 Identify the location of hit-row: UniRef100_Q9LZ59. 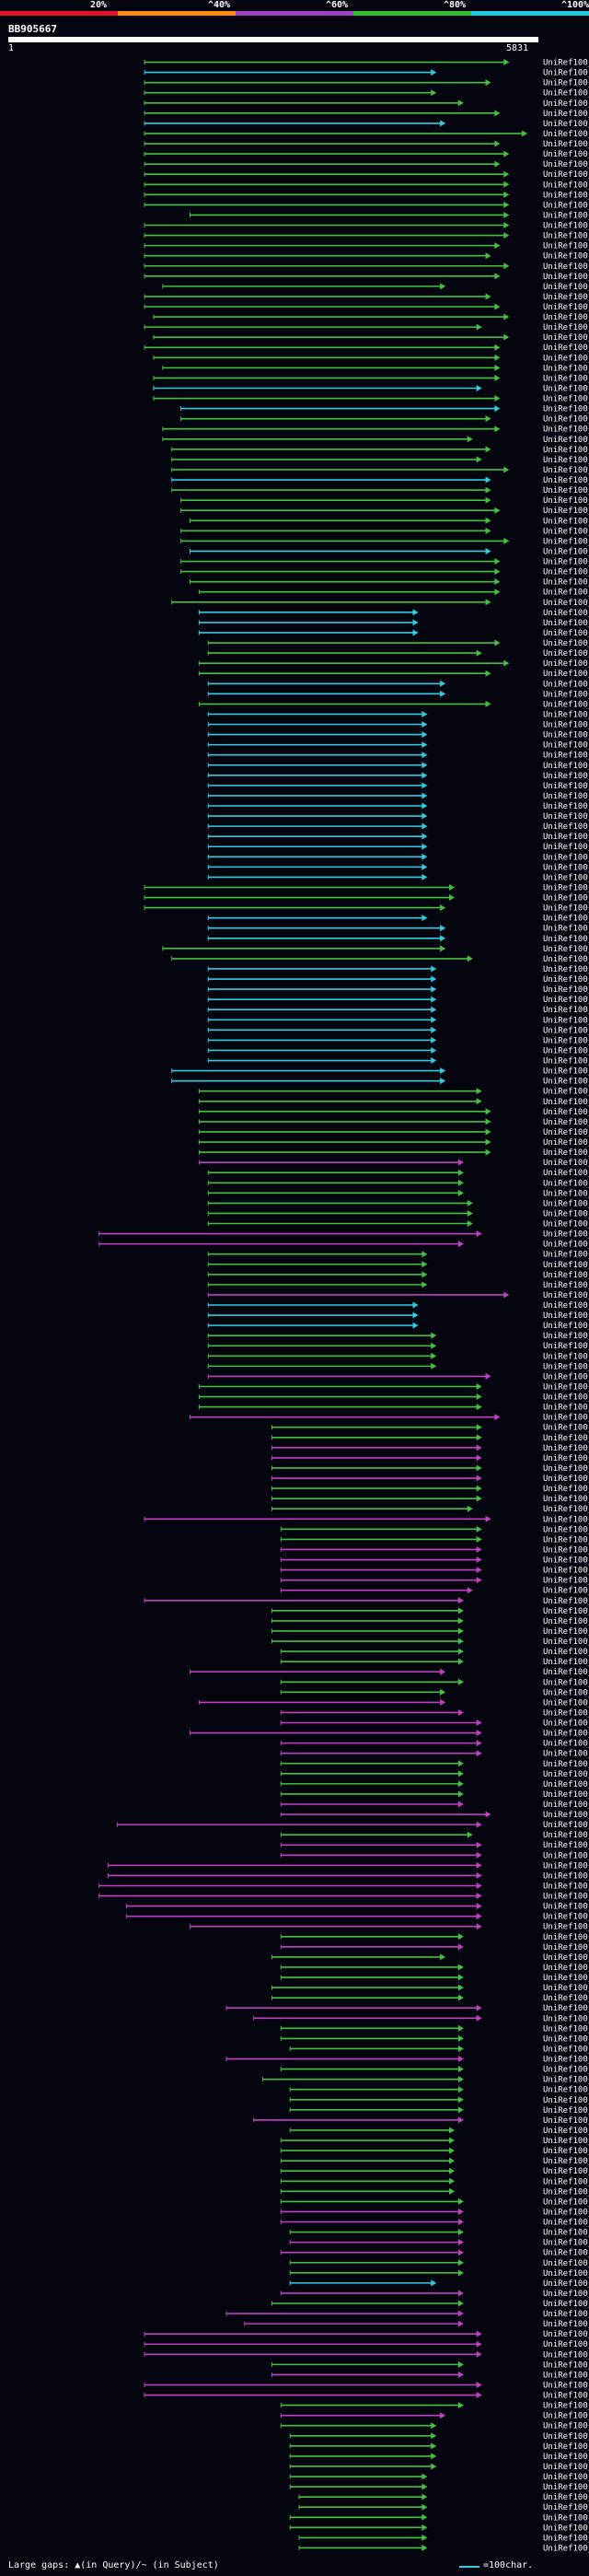
(416, 2324).